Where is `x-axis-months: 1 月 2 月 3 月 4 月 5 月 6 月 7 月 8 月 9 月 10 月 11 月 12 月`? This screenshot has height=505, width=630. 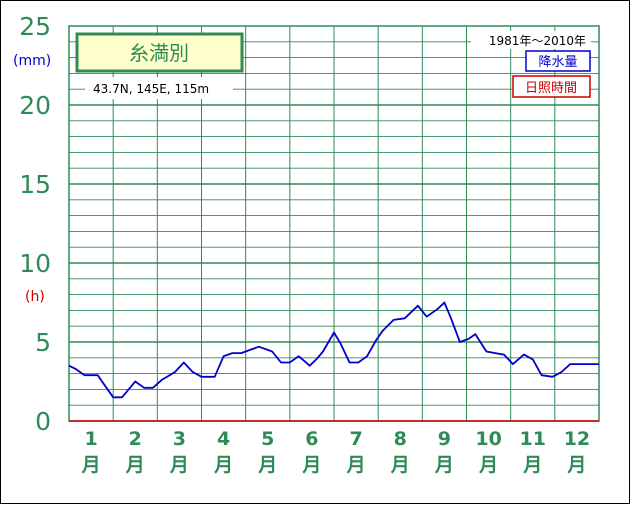
x-axis-months: 1 月 2 月 3 月 4 月 5 月 6 月 7 月 8 月 9 月 10 月 11 月 12 月 is located at coordinates (336, 452).